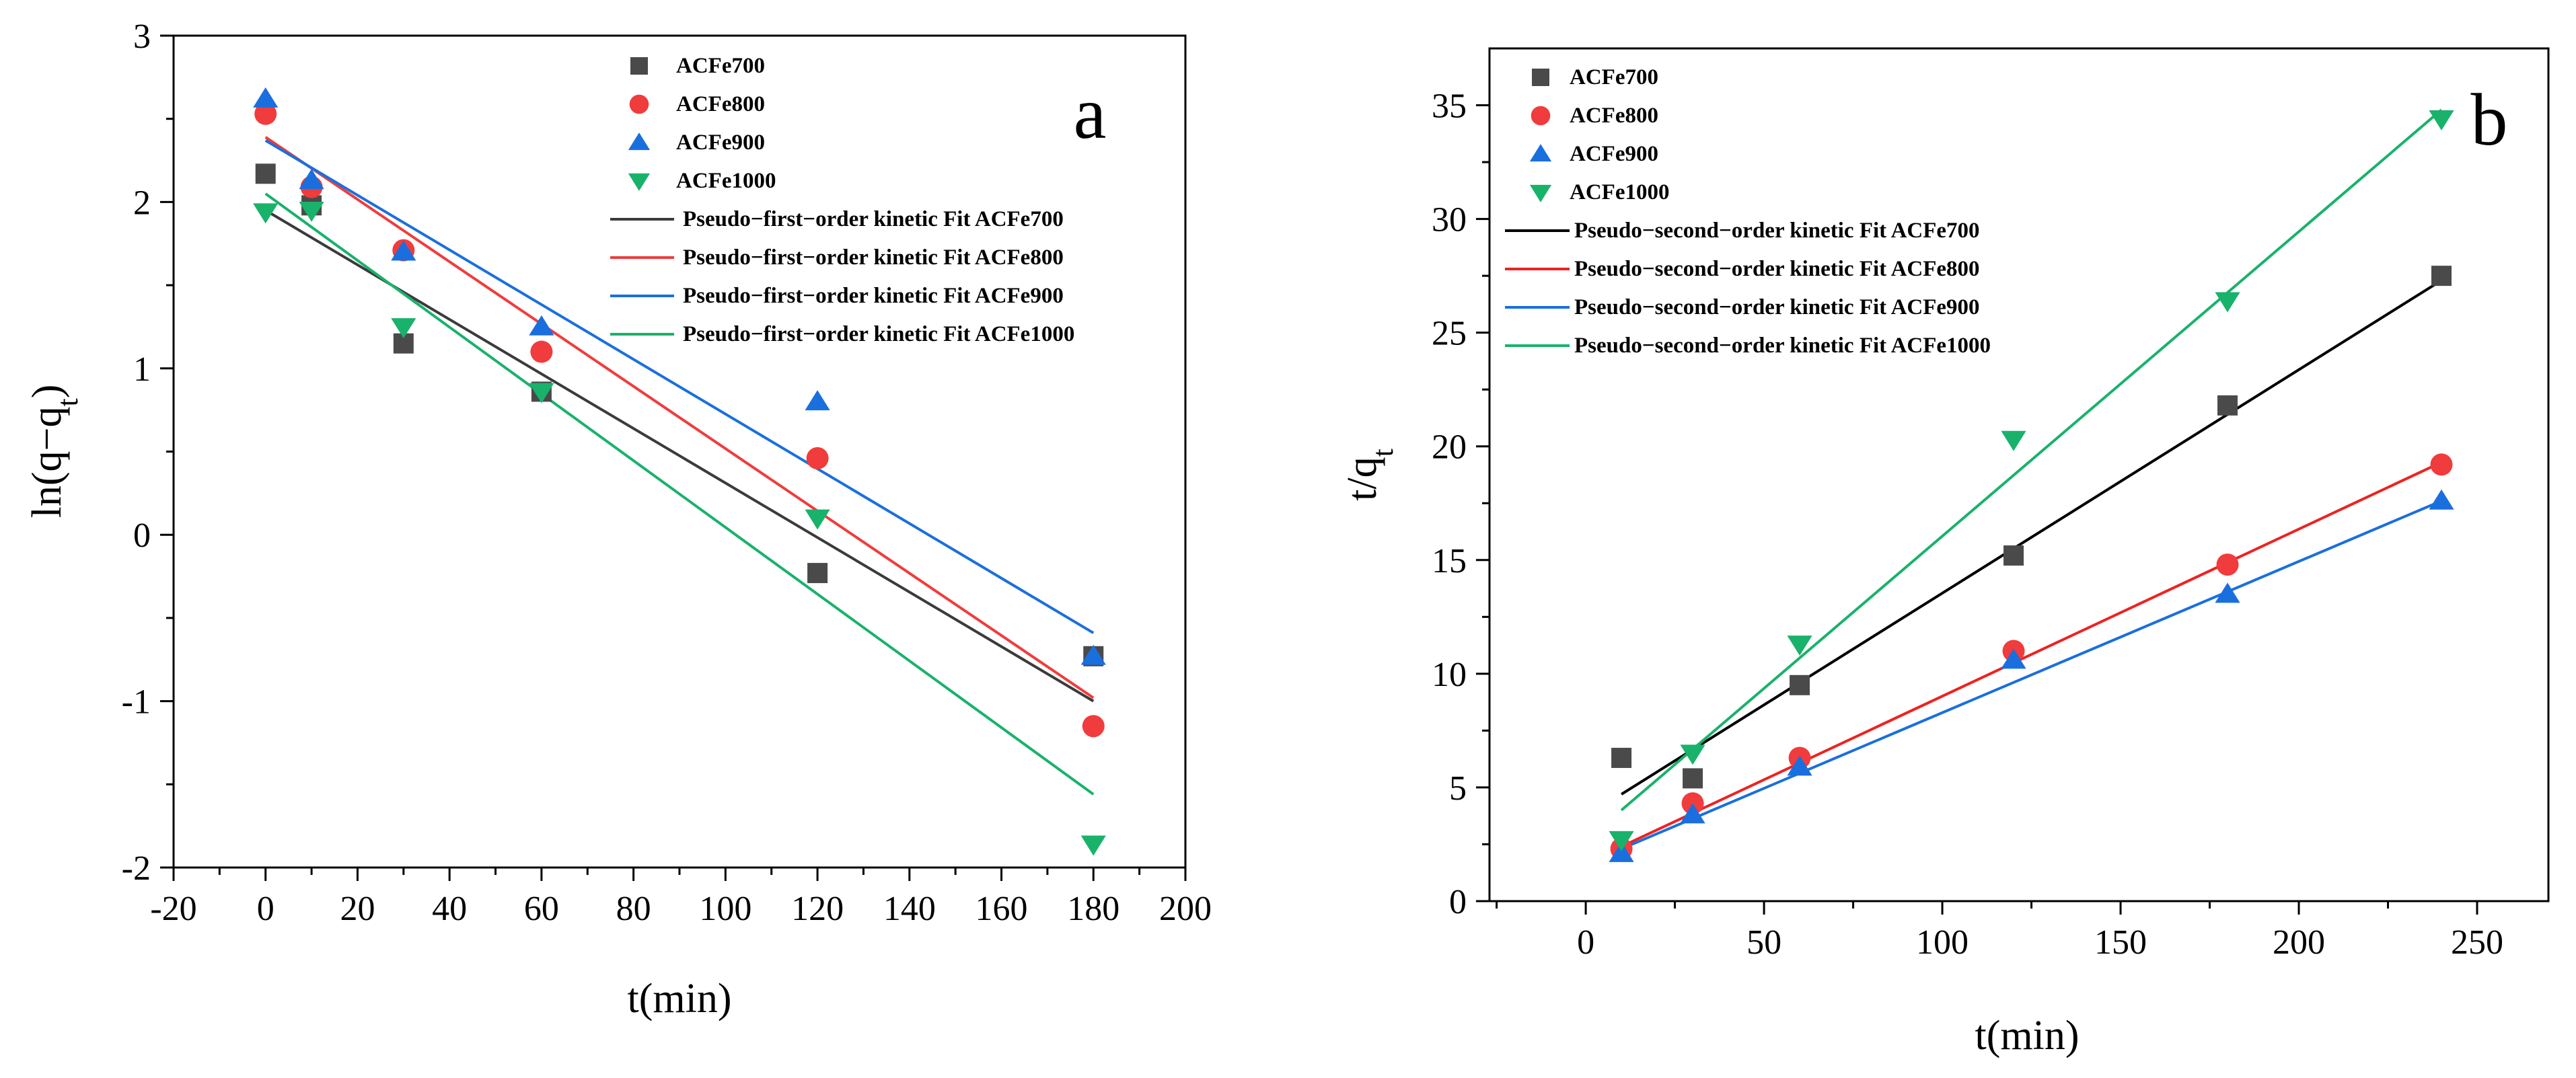  I want to click on x-axis-title: t(min), so click(680, 999).